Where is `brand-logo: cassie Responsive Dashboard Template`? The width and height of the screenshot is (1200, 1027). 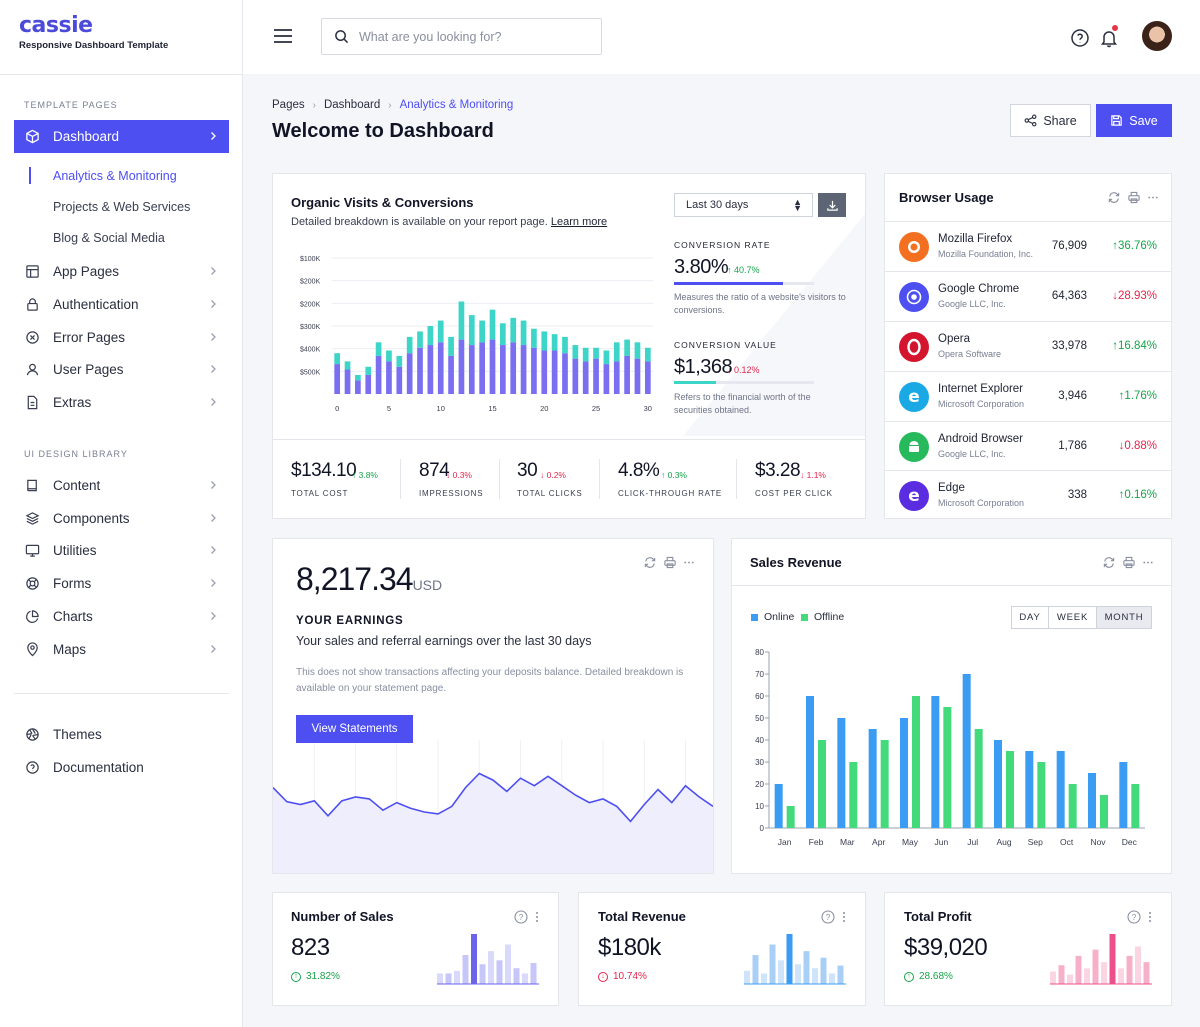
brand-logo: cassie Responsive Dashboard Template is located at coordinates (93, 33).